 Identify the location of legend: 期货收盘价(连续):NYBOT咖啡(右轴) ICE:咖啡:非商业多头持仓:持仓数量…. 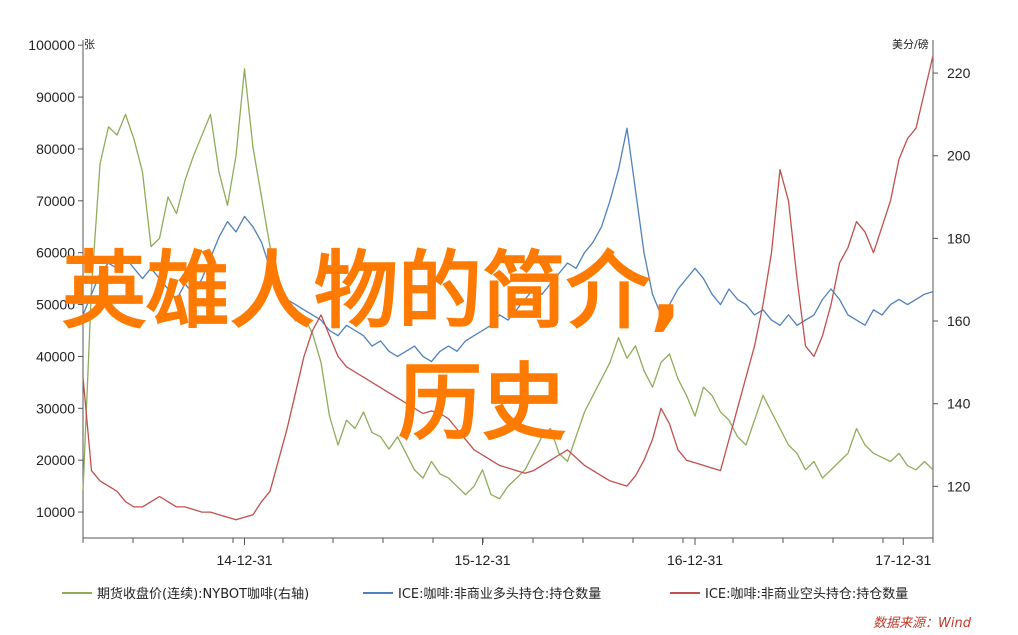
(485, 594).